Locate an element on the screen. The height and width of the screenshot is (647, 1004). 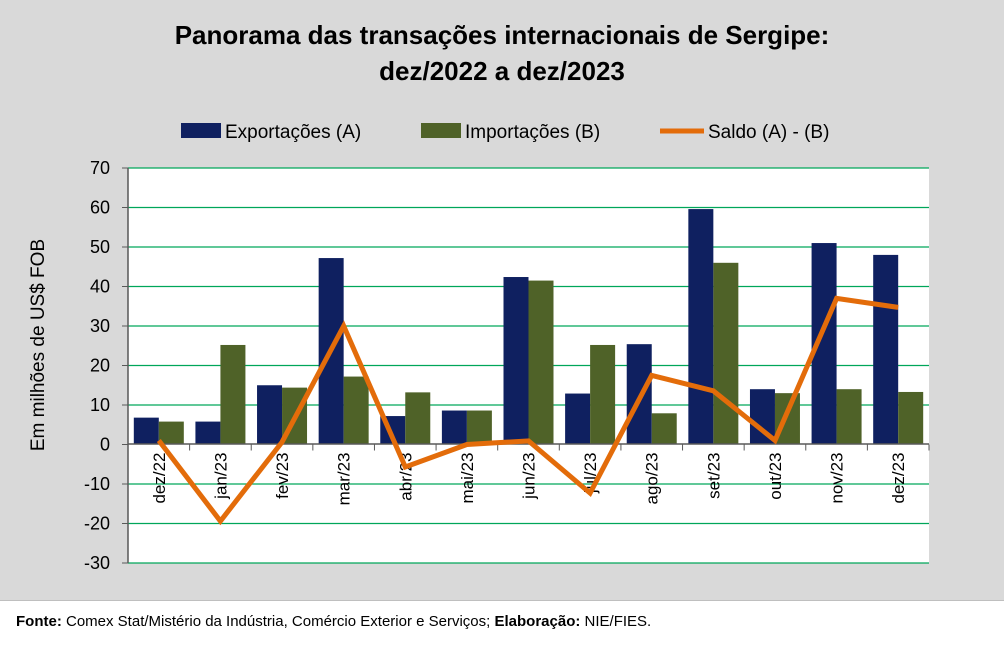
y-axis-label: Em milhões de US$ FOB is located at coordinates (38, 345).